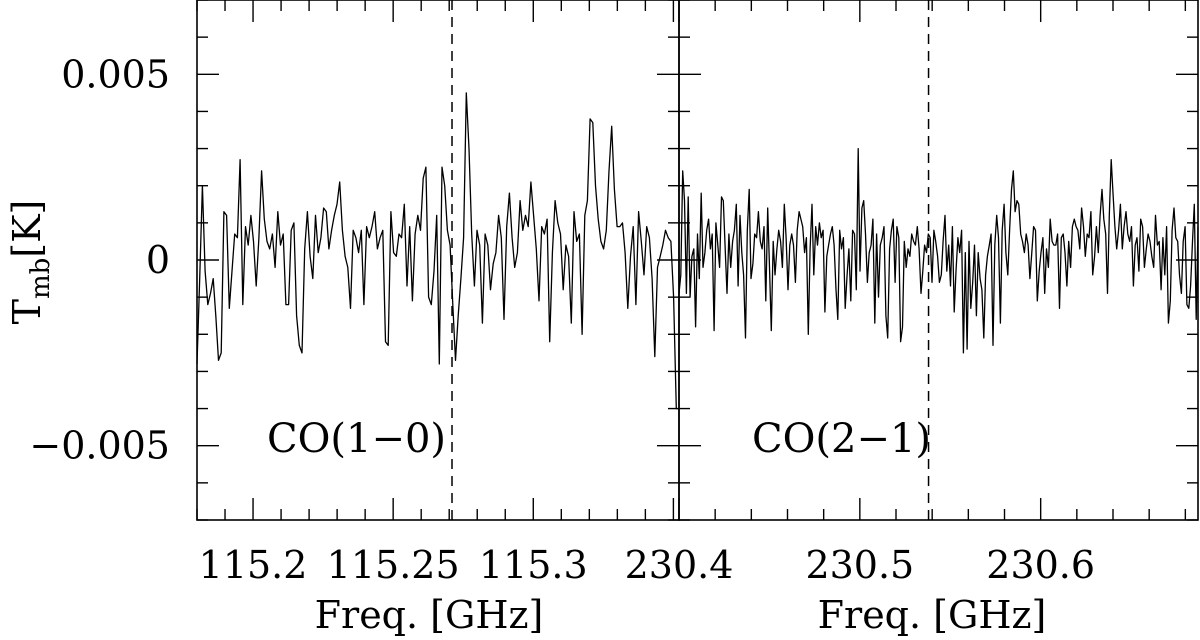  Describe the element at coordinates (158, 260) in the screenshot. I see `y-tick-label: 0` at that location.